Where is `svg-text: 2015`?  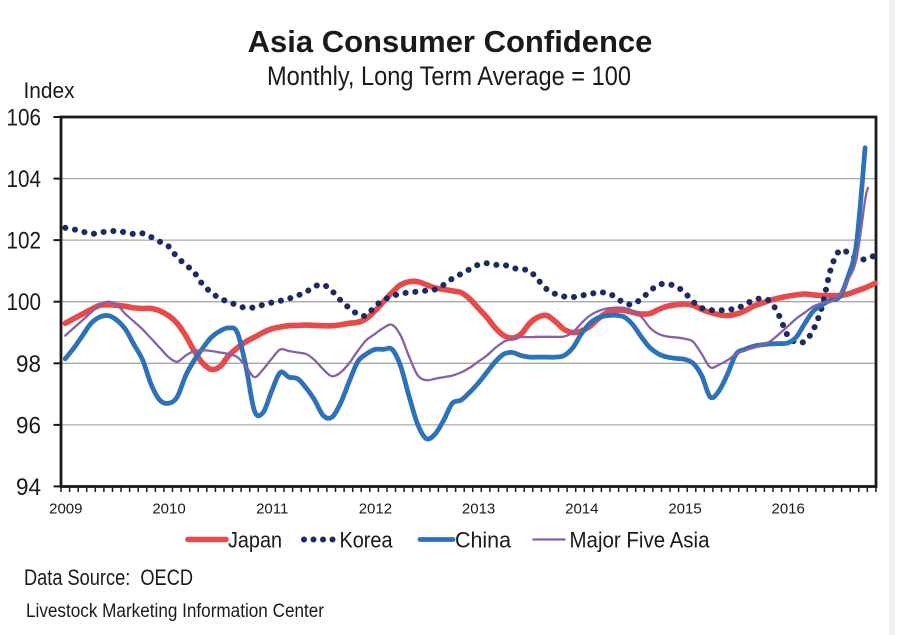 svg-text: 2015 is located at coordinates (684, 509).